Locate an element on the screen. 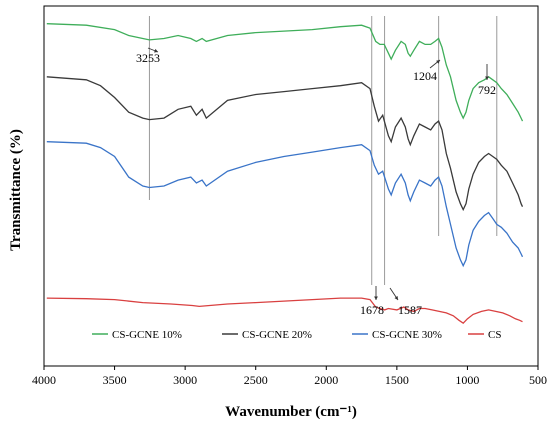  annotation-label: 1678 is located at coordinates (372, 310).